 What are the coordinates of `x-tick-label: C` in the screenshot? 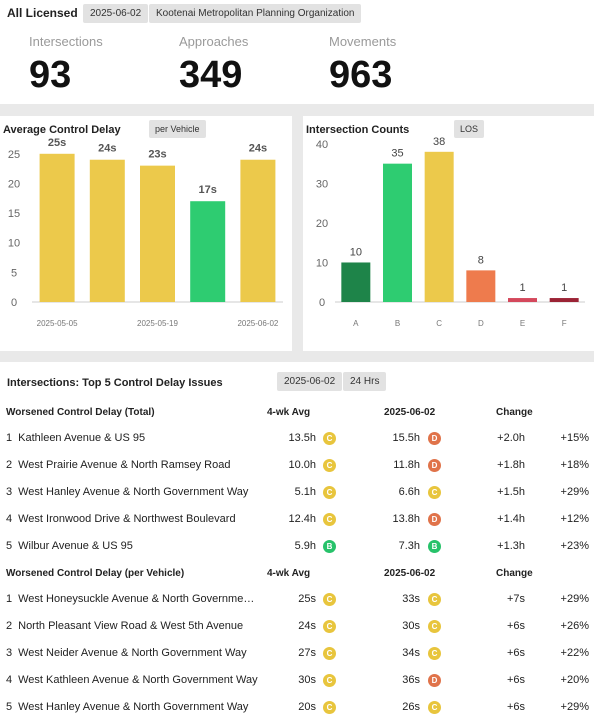 It's located at (439, 323).